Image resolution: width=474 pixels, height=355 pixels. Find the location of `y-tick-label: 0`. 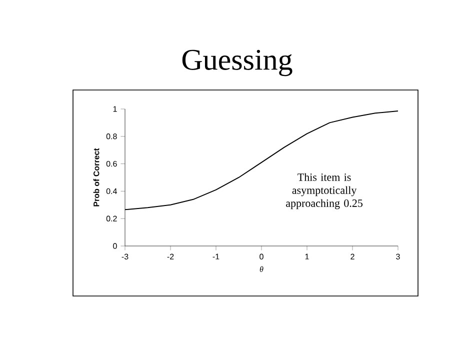

y-tick-label: 0 is located at coordinates (115, 246).